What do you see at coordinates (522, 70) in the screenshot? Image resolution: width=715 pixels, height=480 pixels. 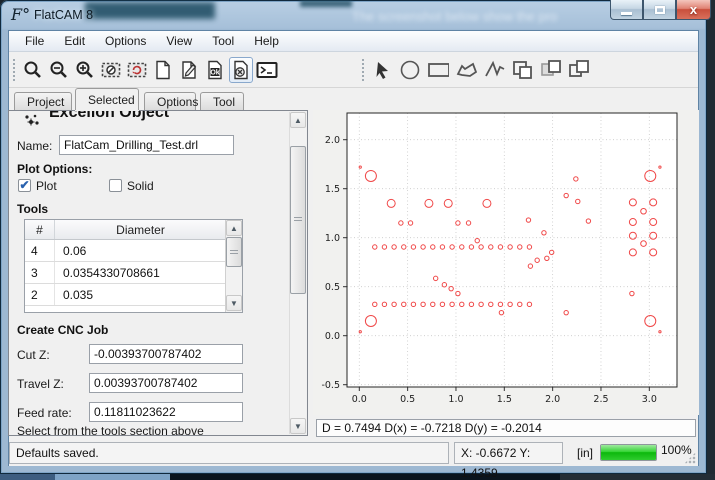 I see `shape-union-icon` at bounding box center [522, 70].